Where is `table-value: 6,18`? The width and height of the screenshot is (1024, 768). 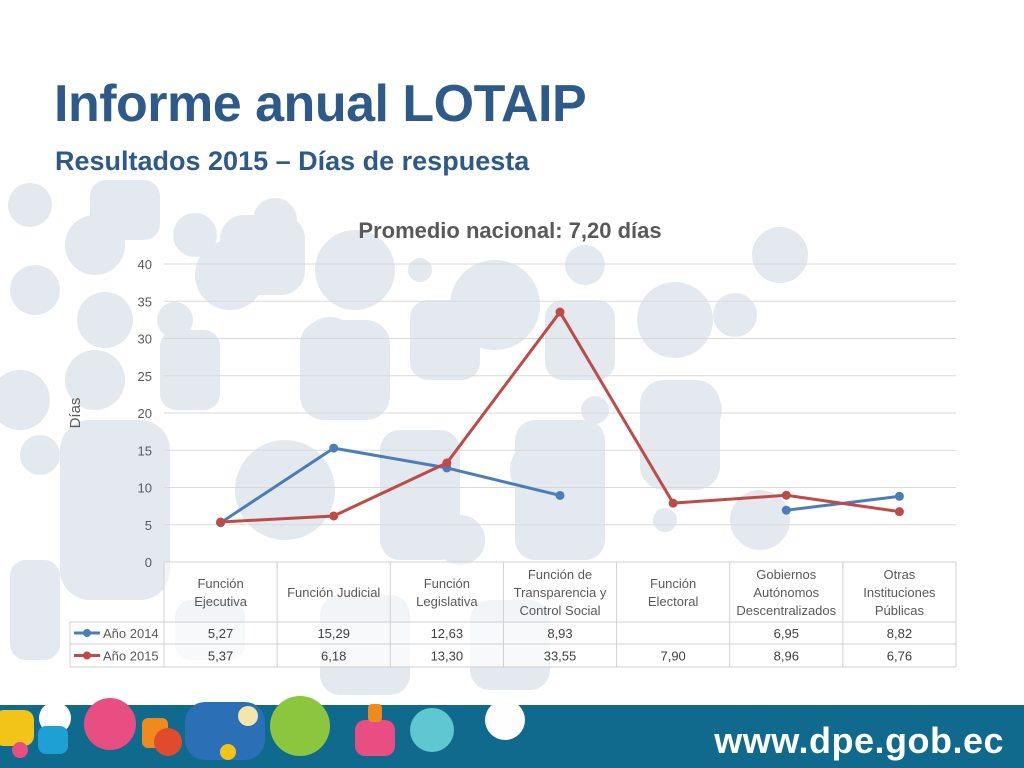
table-value: 6,18 is located at coordinates (333, 656).